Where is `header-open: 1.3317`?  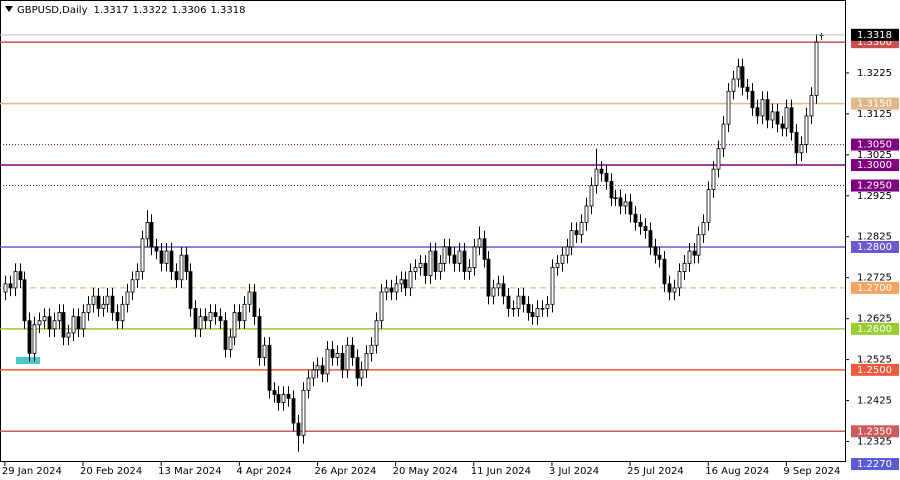 header-open: 1.3317 is located at coordinates (111, 10).